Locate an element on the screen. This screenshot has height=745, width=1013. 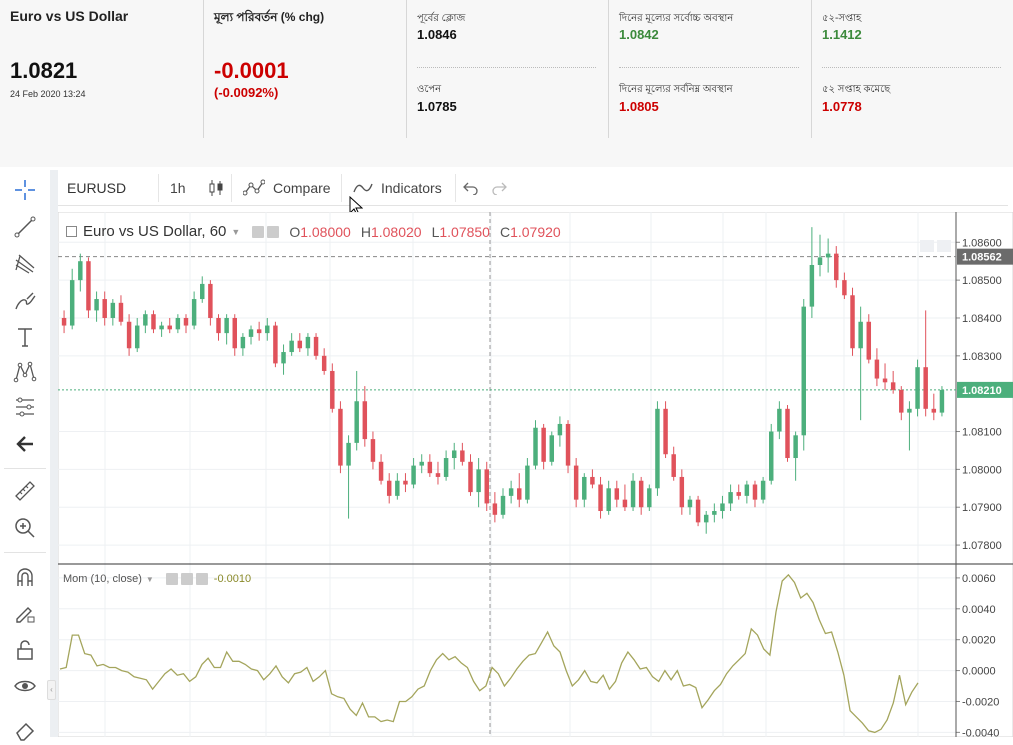
price-axis-label: 1.07800 is located at coordinates (982, 546).